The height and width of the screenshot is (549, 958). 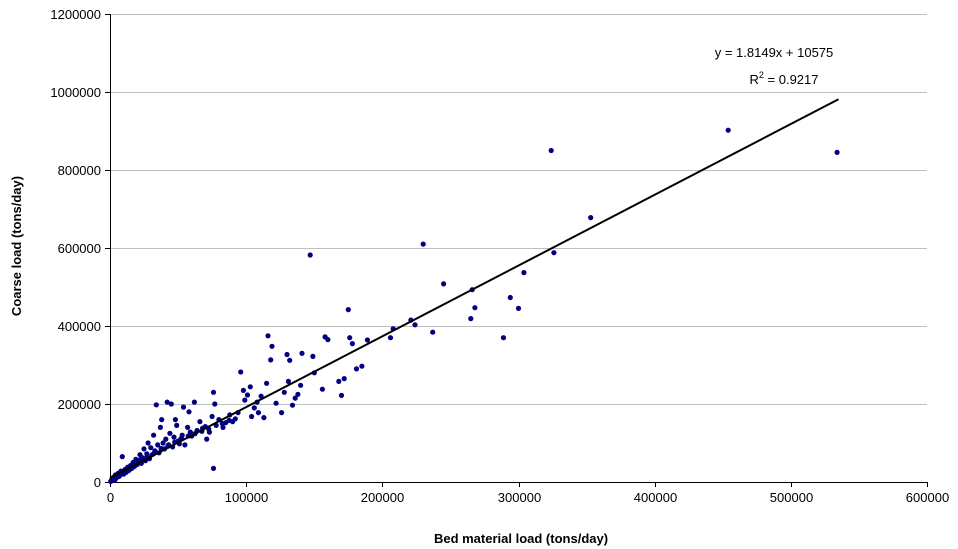 What do you see at coordinates (75, 92) in the screenshot?
I see `y-tick-label-5: 1000000` at bounding box center [75, 92].